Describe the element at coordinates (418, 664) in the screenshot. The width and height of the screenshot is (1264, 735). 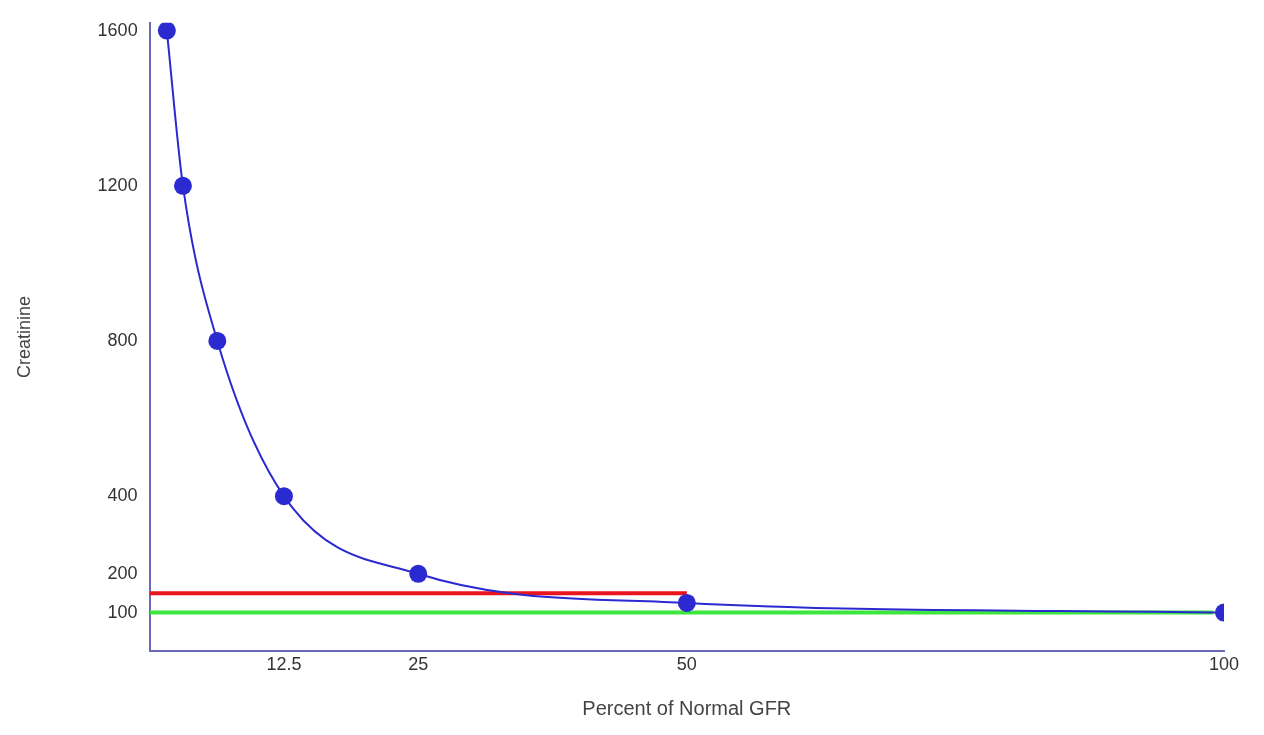
I see `x-tick-label: 25` at that location.